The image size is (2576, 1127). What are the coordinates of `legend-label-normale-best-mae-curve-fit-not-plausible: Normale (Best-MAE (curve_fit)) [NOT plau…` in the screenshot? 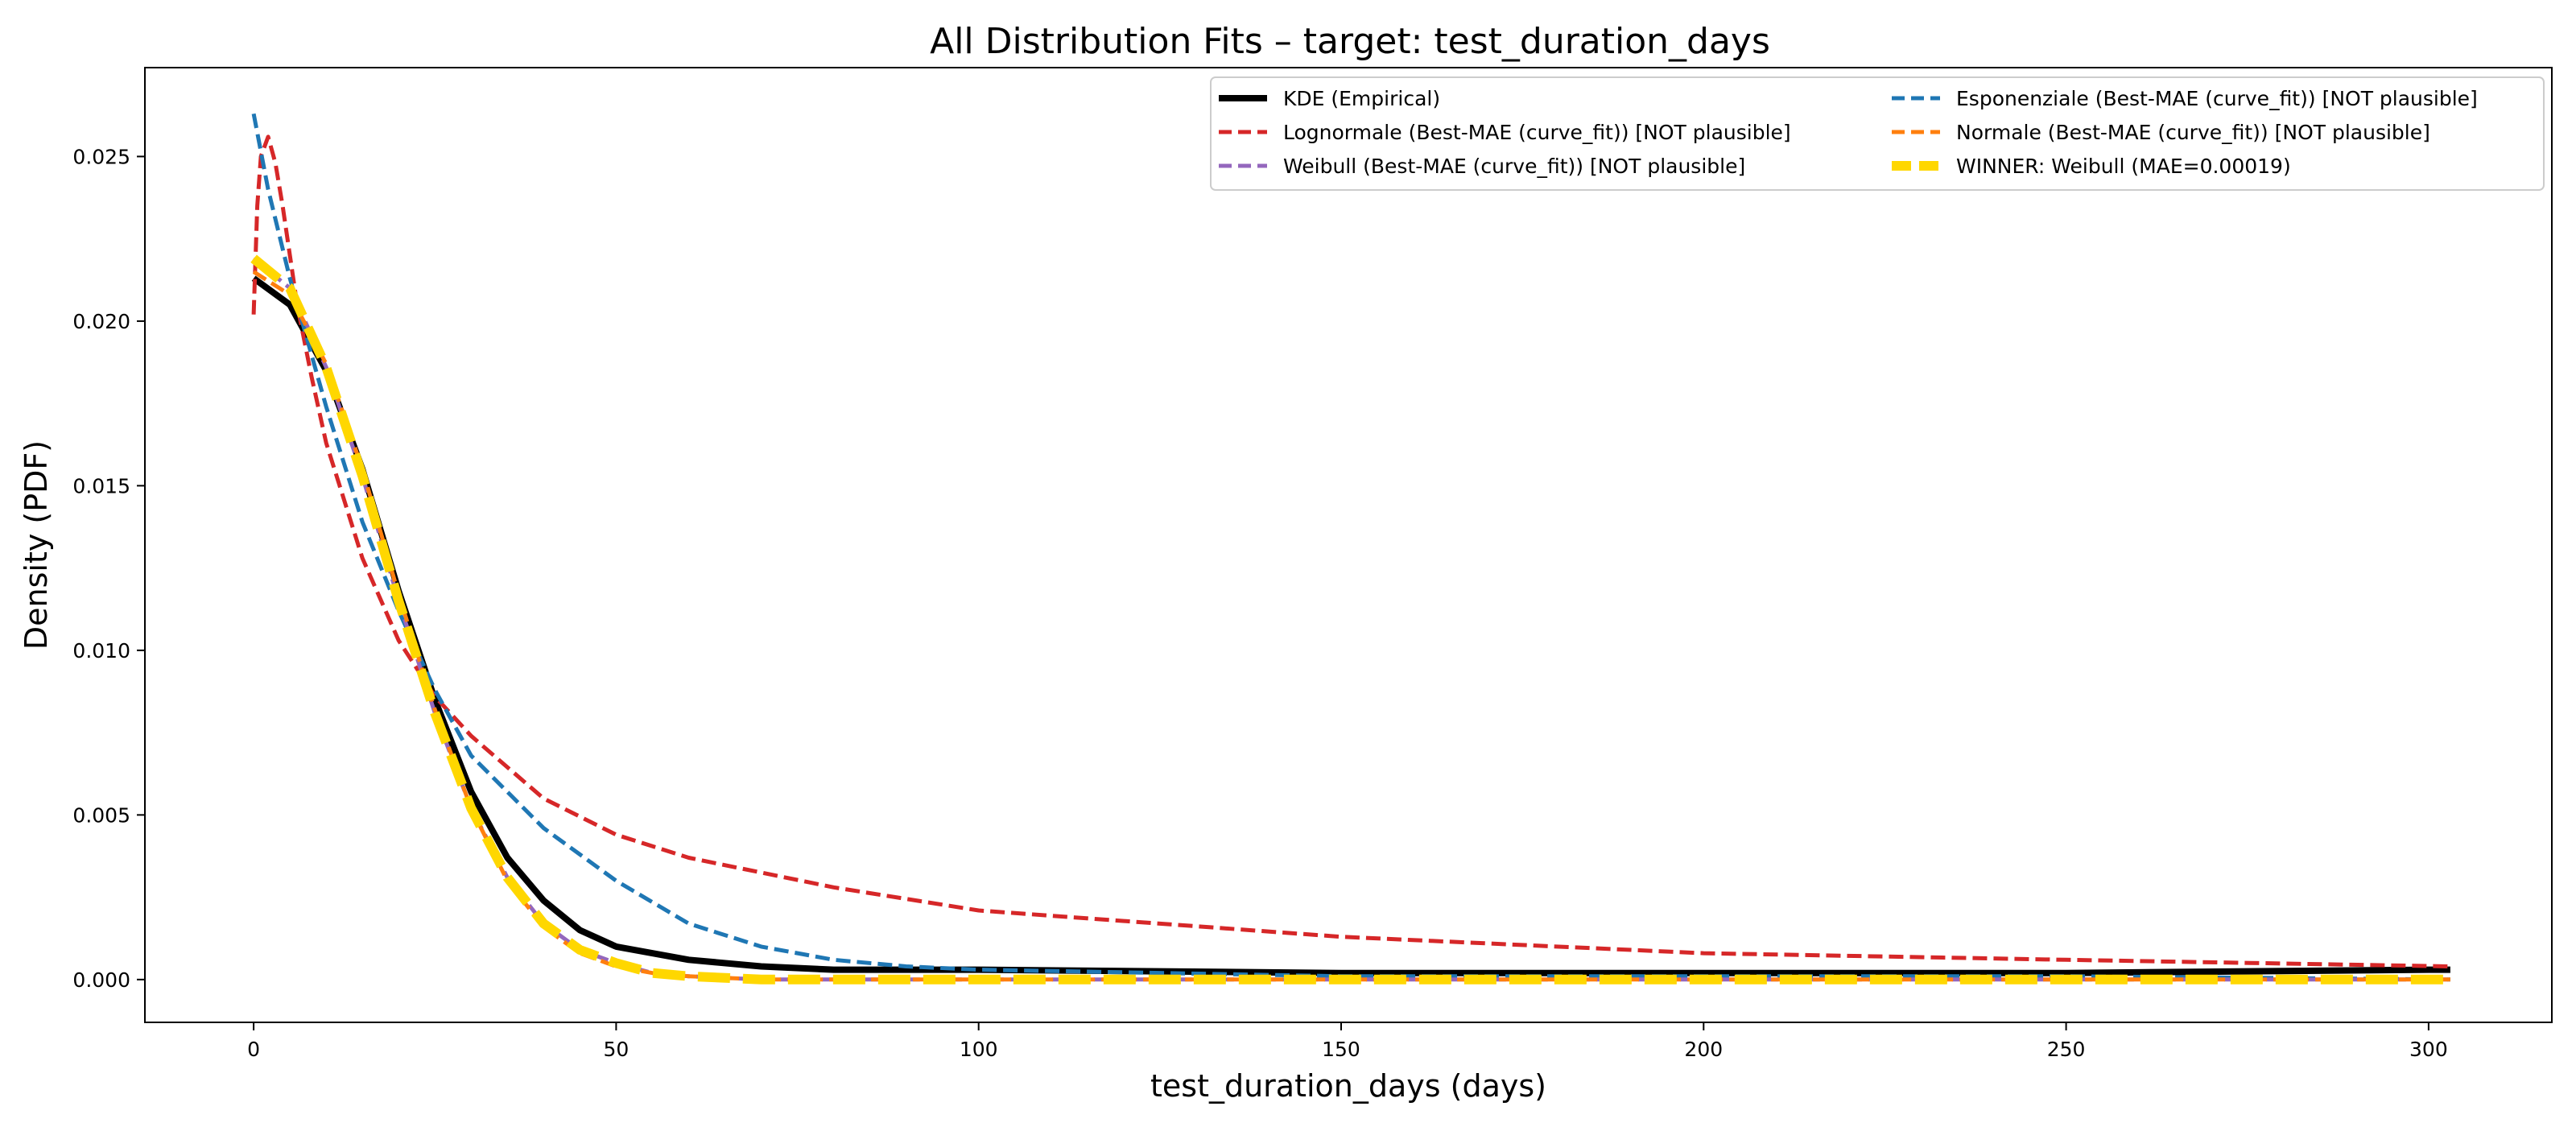 It's located at (2193, 132).